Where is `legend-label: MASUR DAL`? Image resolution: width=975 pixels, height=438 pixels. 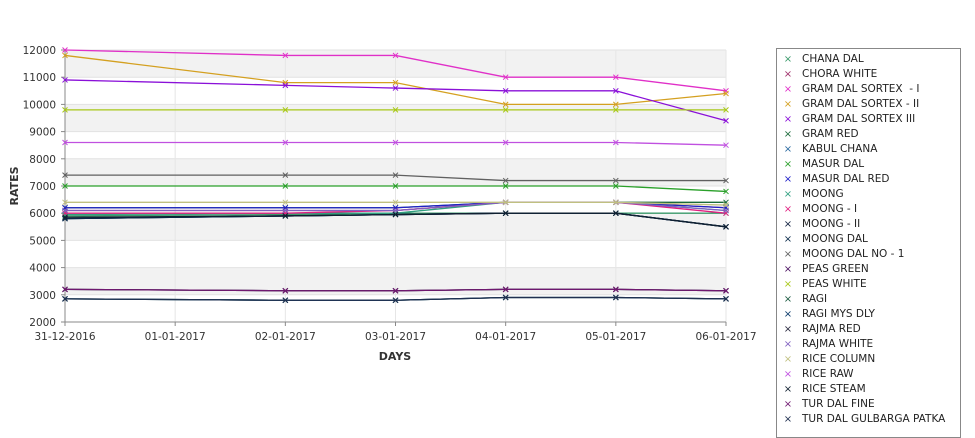 legend-label: MASUR DAL is located at coordinates (833, 164).